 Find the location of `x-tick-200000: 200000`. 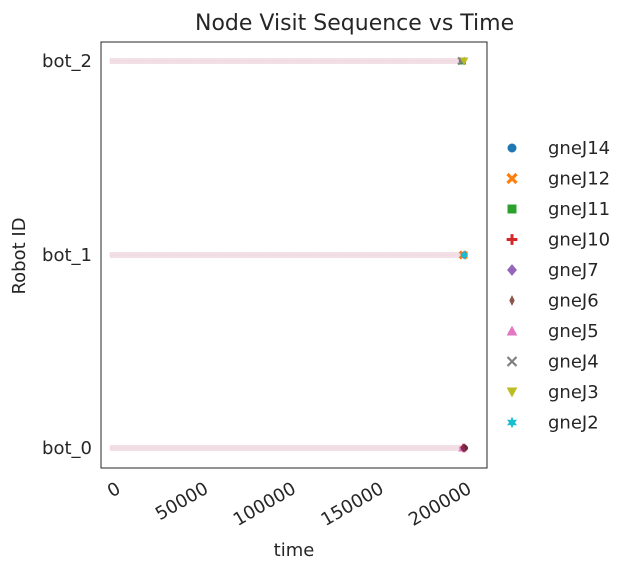

x-tick-200000: 200000 is located at coordinates (440, 504).